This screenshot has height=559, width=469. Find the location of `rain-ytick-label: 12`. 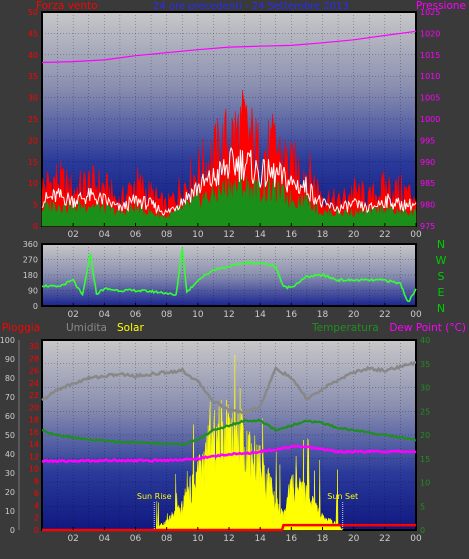

rain-ytick-label: 12 is located at coordinates (34, 456).